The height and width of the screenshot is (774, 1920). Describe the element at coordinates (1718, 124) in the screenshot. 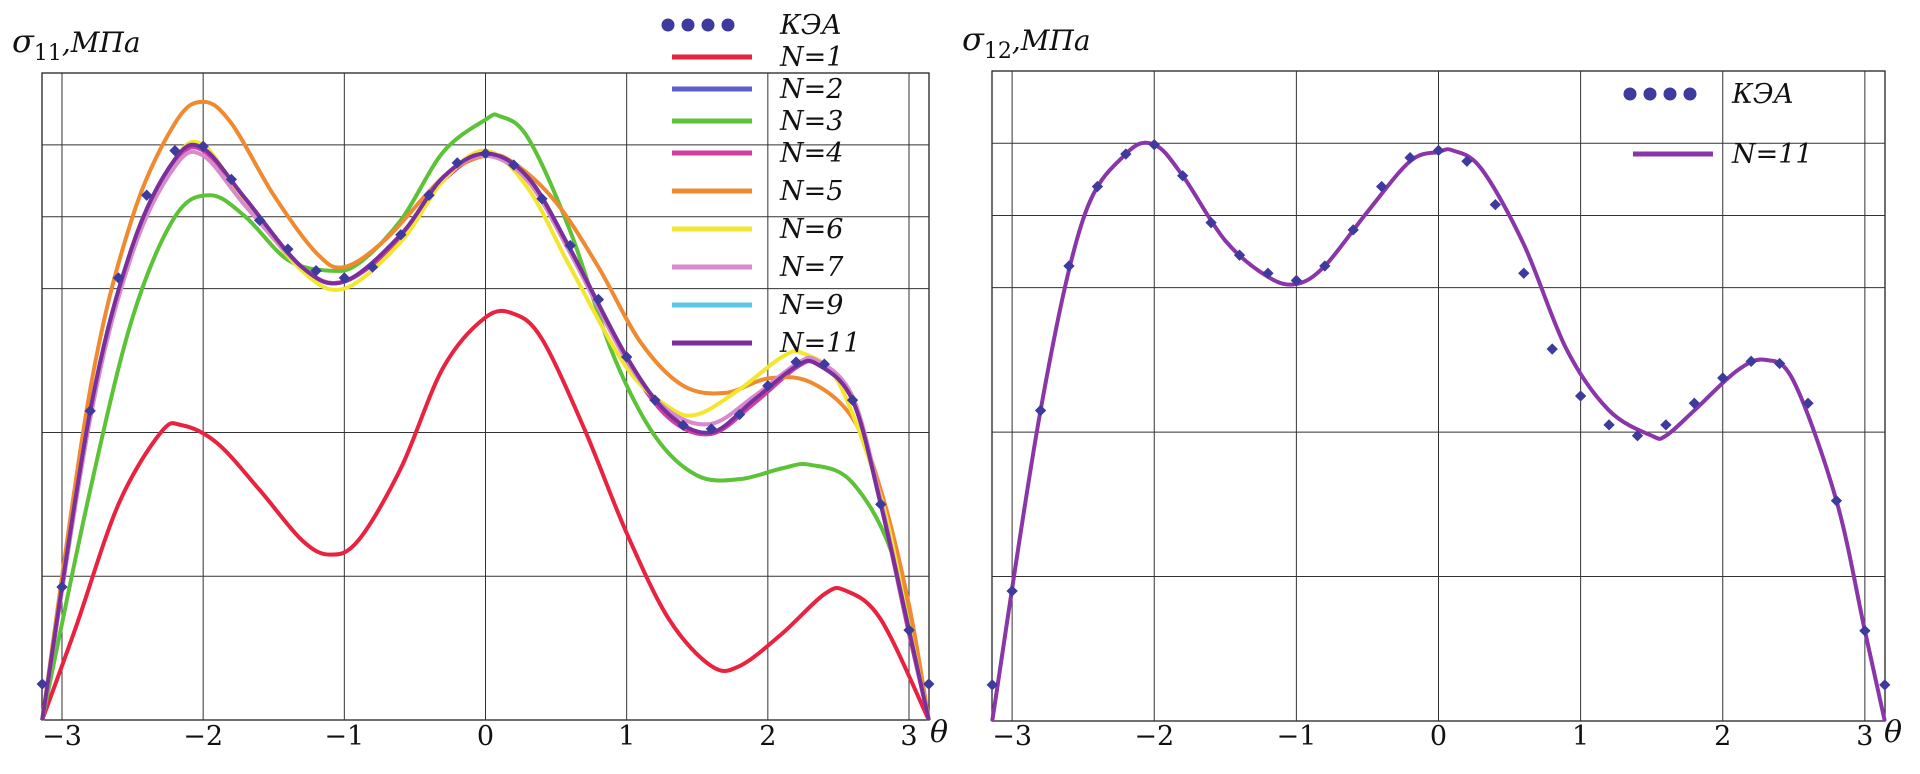

I see `legend: КЭА N=11` at that location.